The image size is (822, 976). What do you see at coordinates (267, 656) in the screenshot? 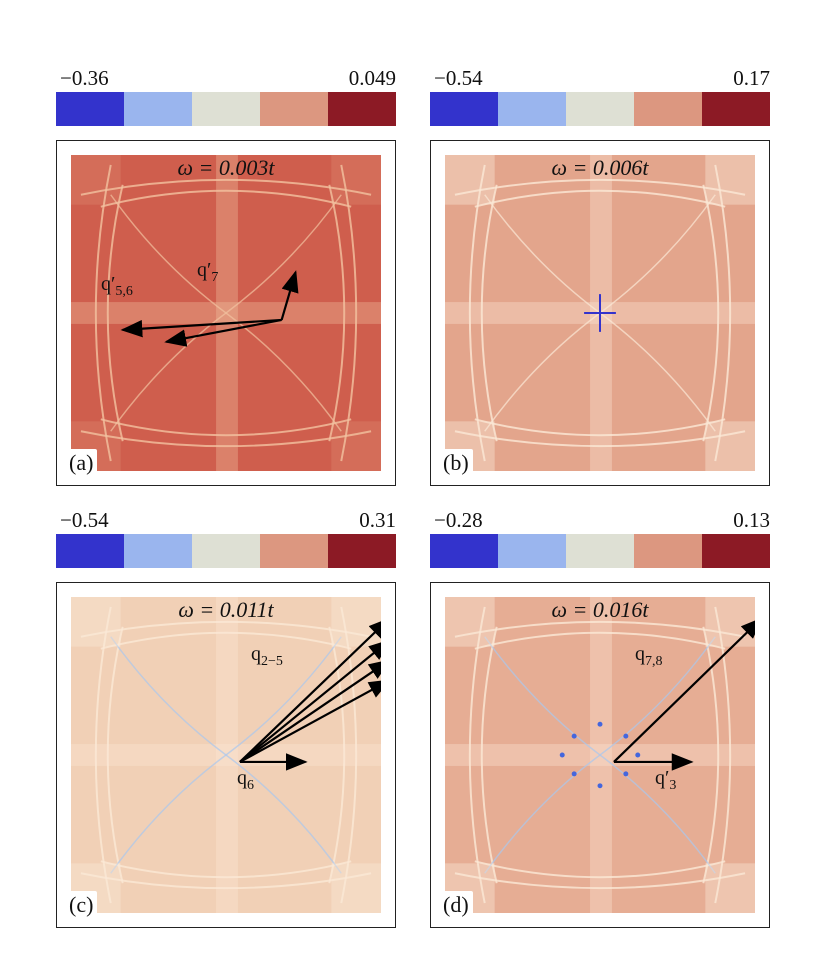
I see `vector-label-q2-5: q2−5` at bounding box center [267, 656].